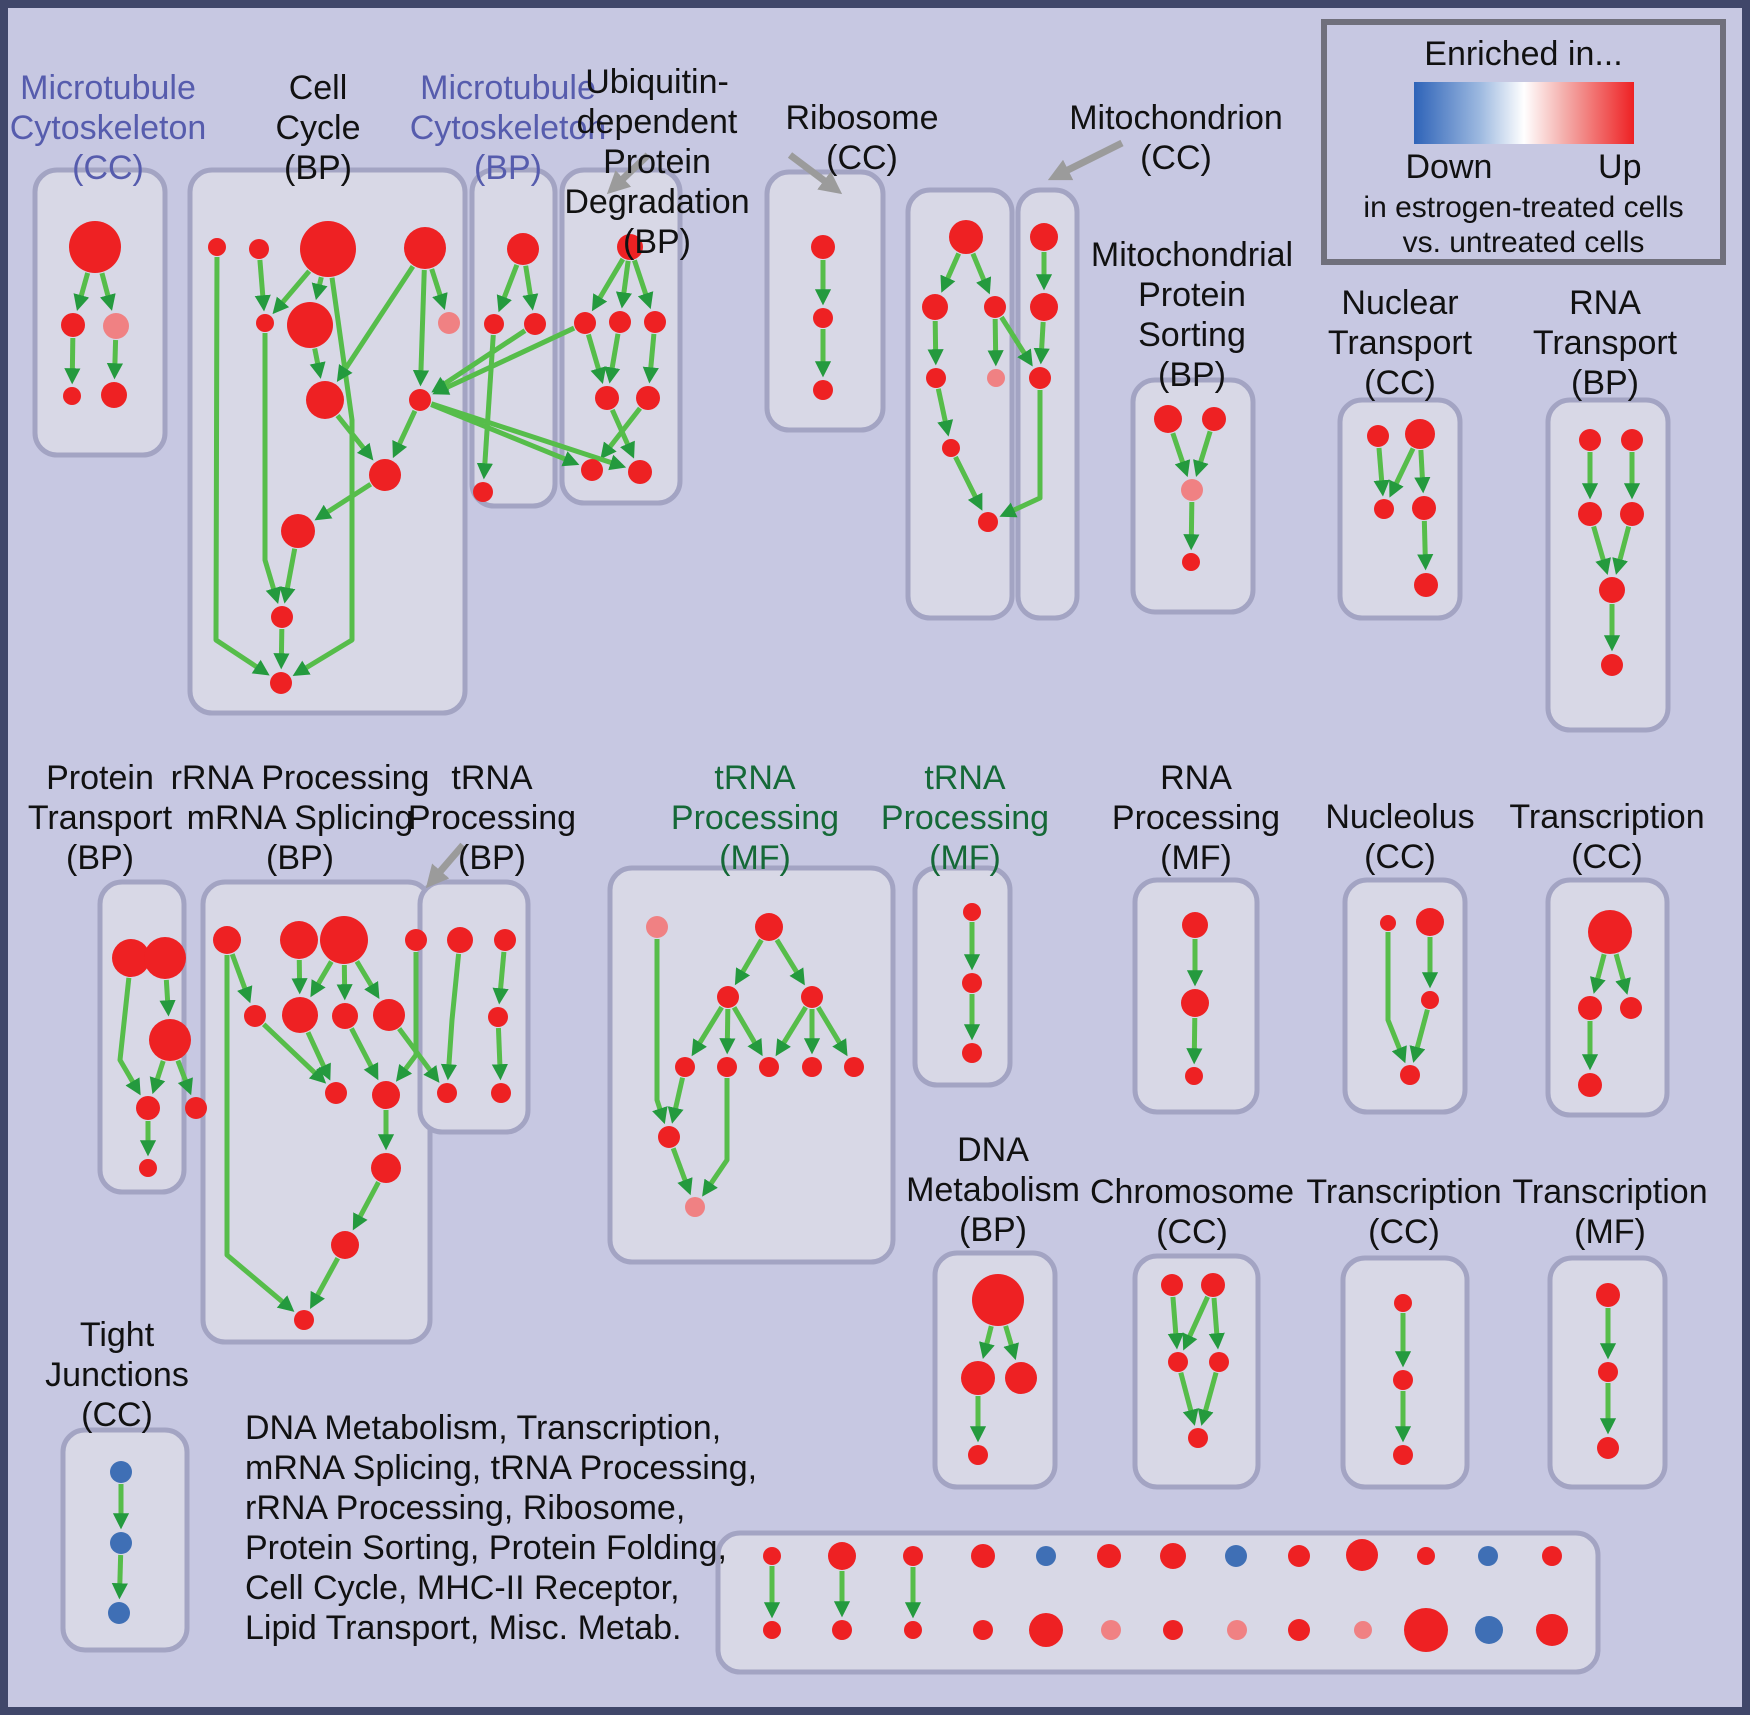 The height and width of the screenshot is (1715, 1750). Describe the element at coordinates (474, 1007) in the screenshot. I see `cluster-box-trna-bp` at that location.